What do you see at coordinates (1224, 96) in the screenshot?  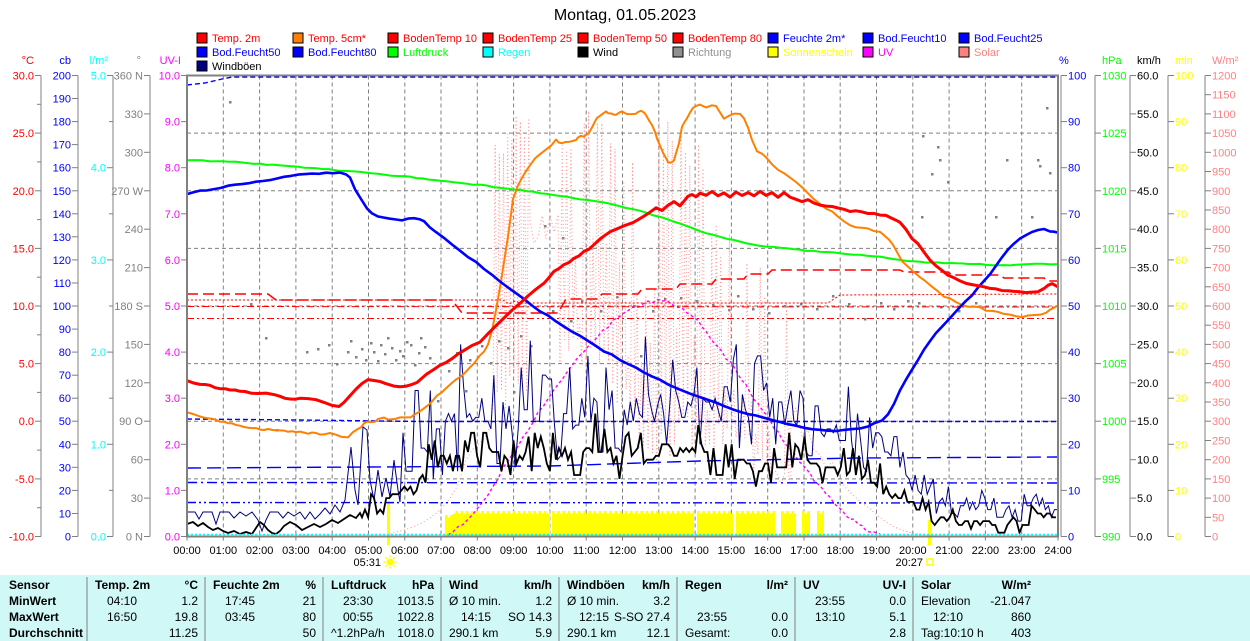 I see `svg-text: 1150` at bounding box center [1224, 96].